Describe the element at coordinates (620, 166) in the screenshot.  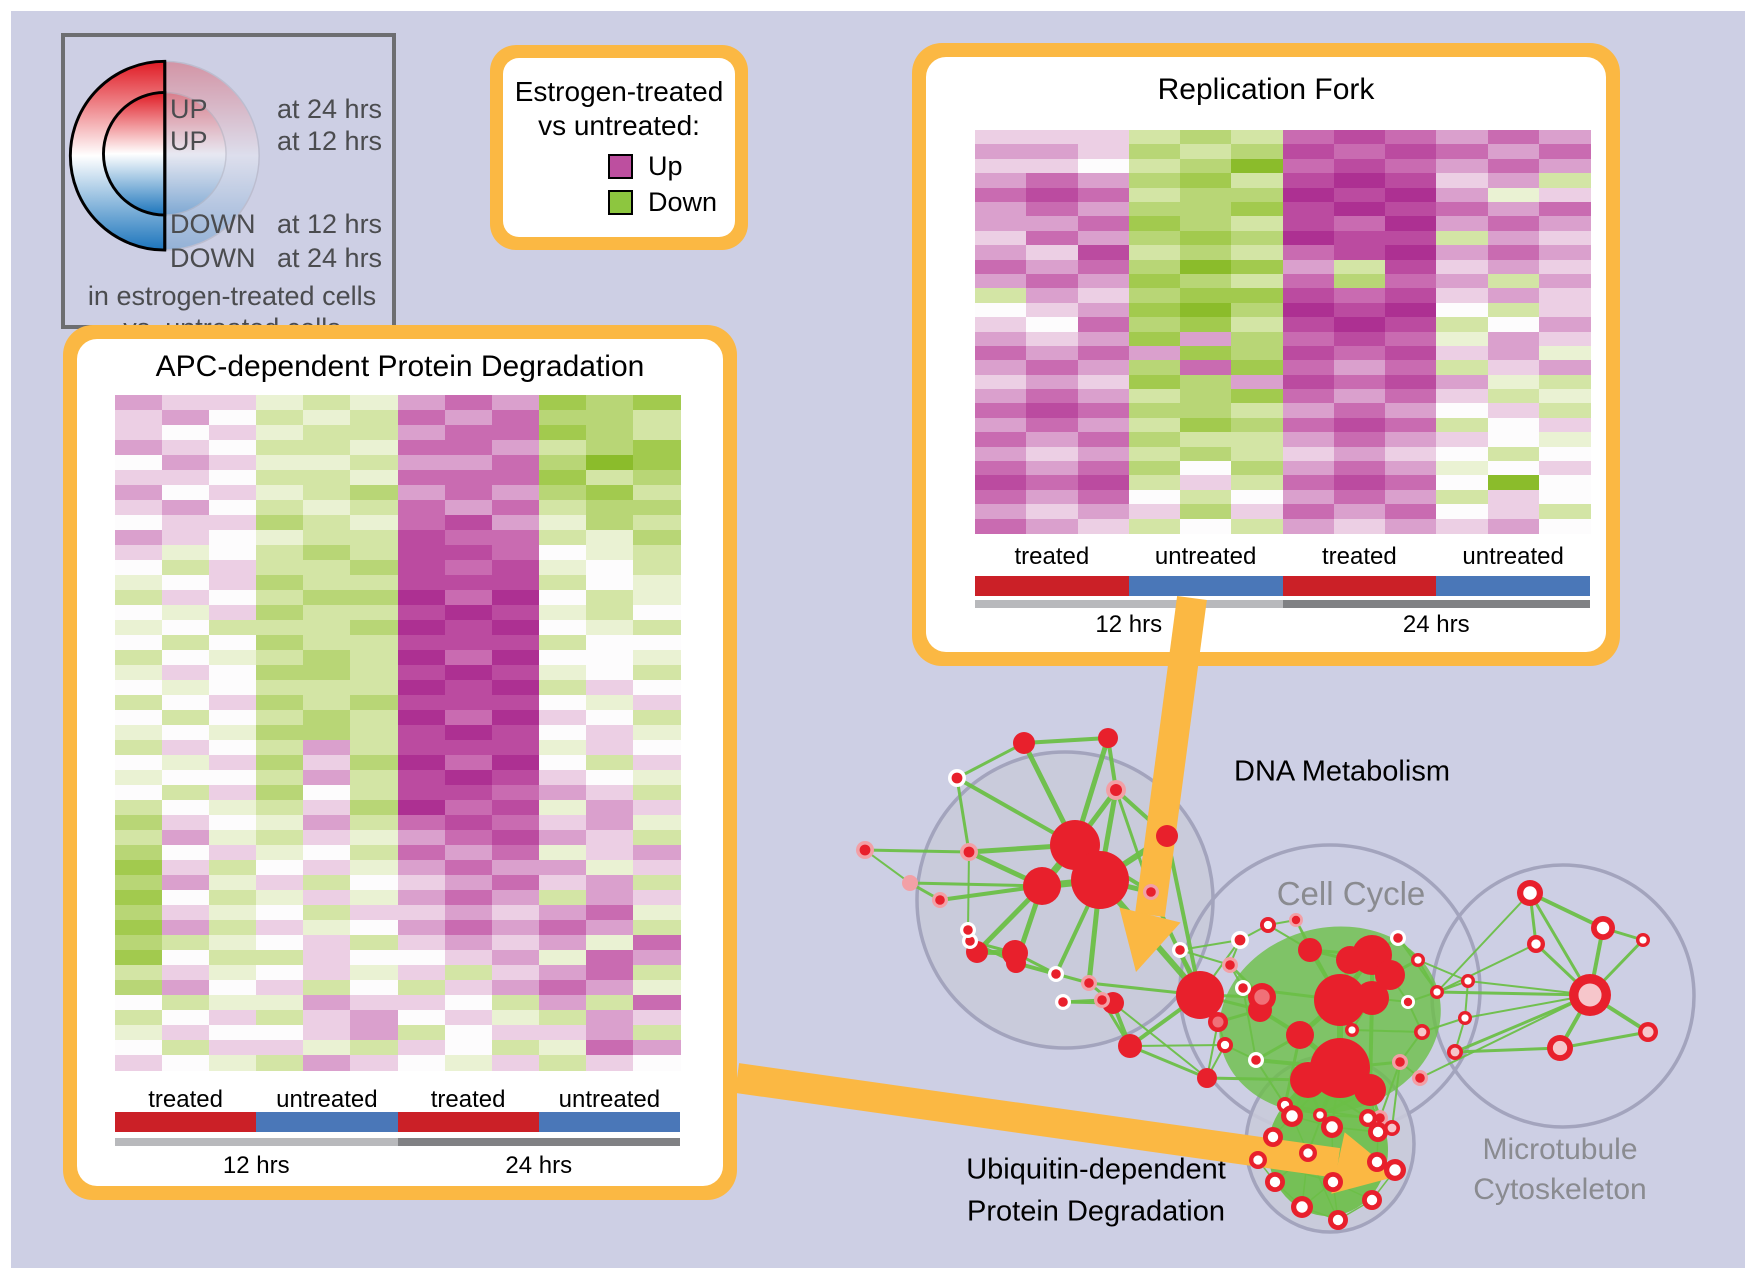
I see `up-swatch` at that location.